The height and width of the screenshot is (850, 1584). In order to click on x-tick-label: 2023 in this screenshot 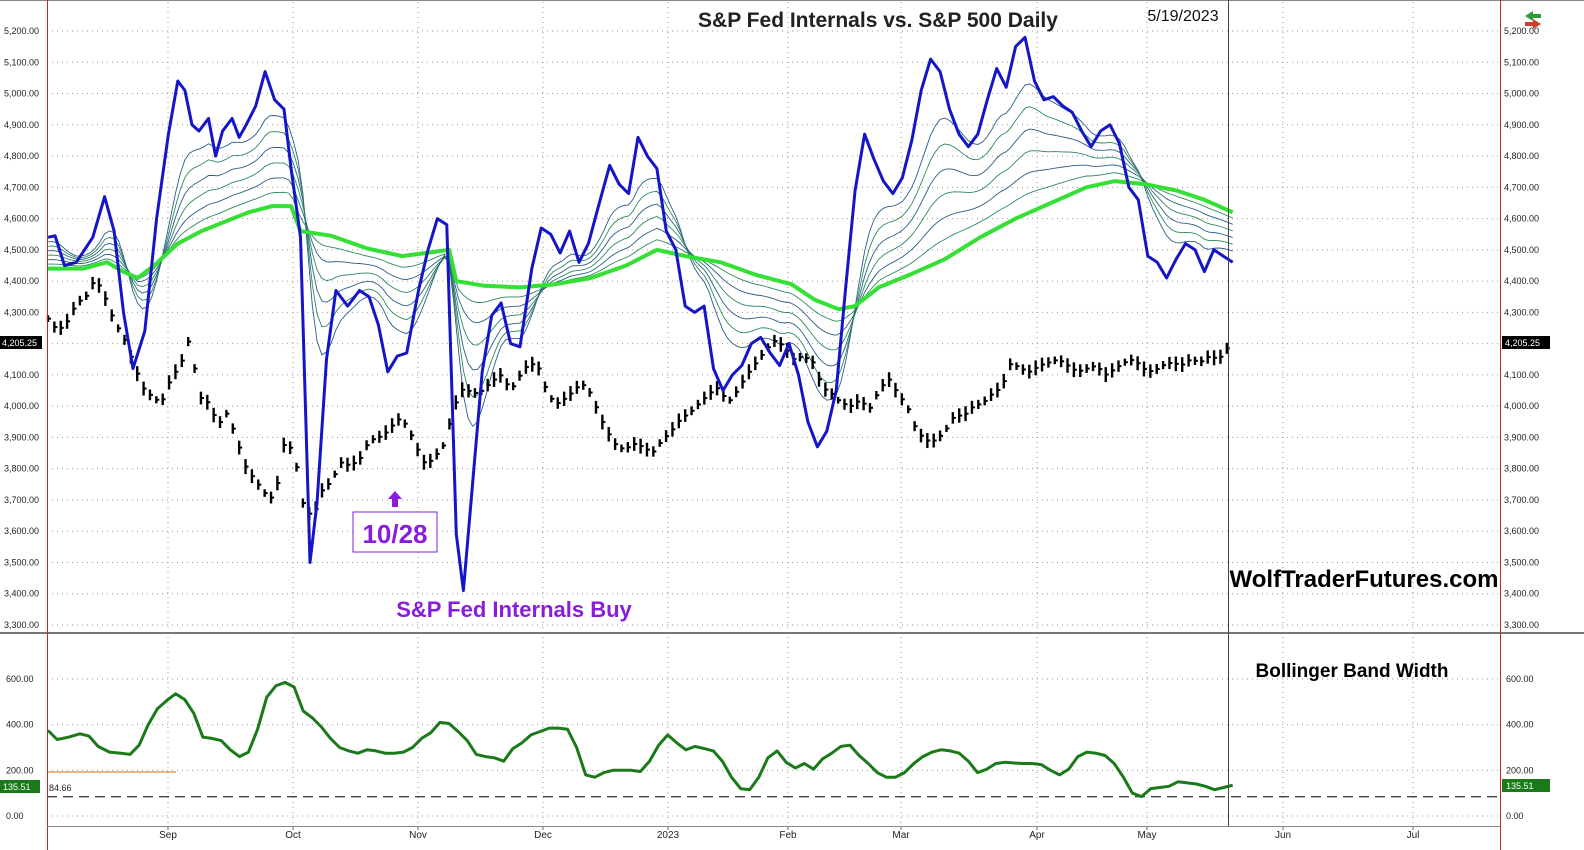, I will do `click(668, 835)`.